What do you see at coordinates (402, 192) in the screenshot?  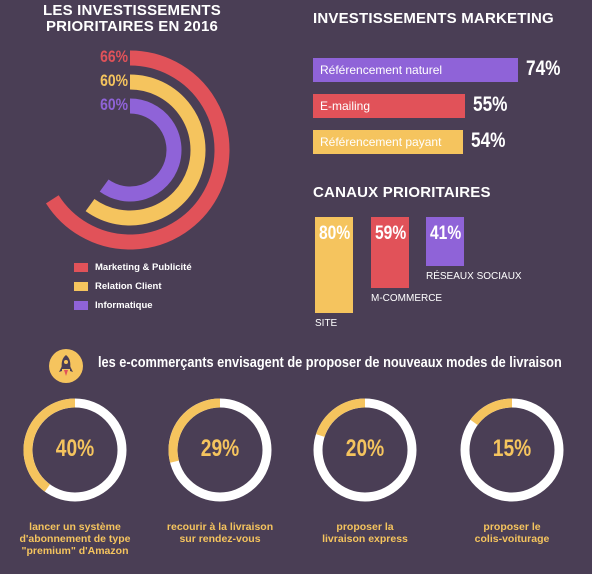 I see `canaux-chart-title: CANAUX PRIORITAIRES` at bounding box center [402, 192].